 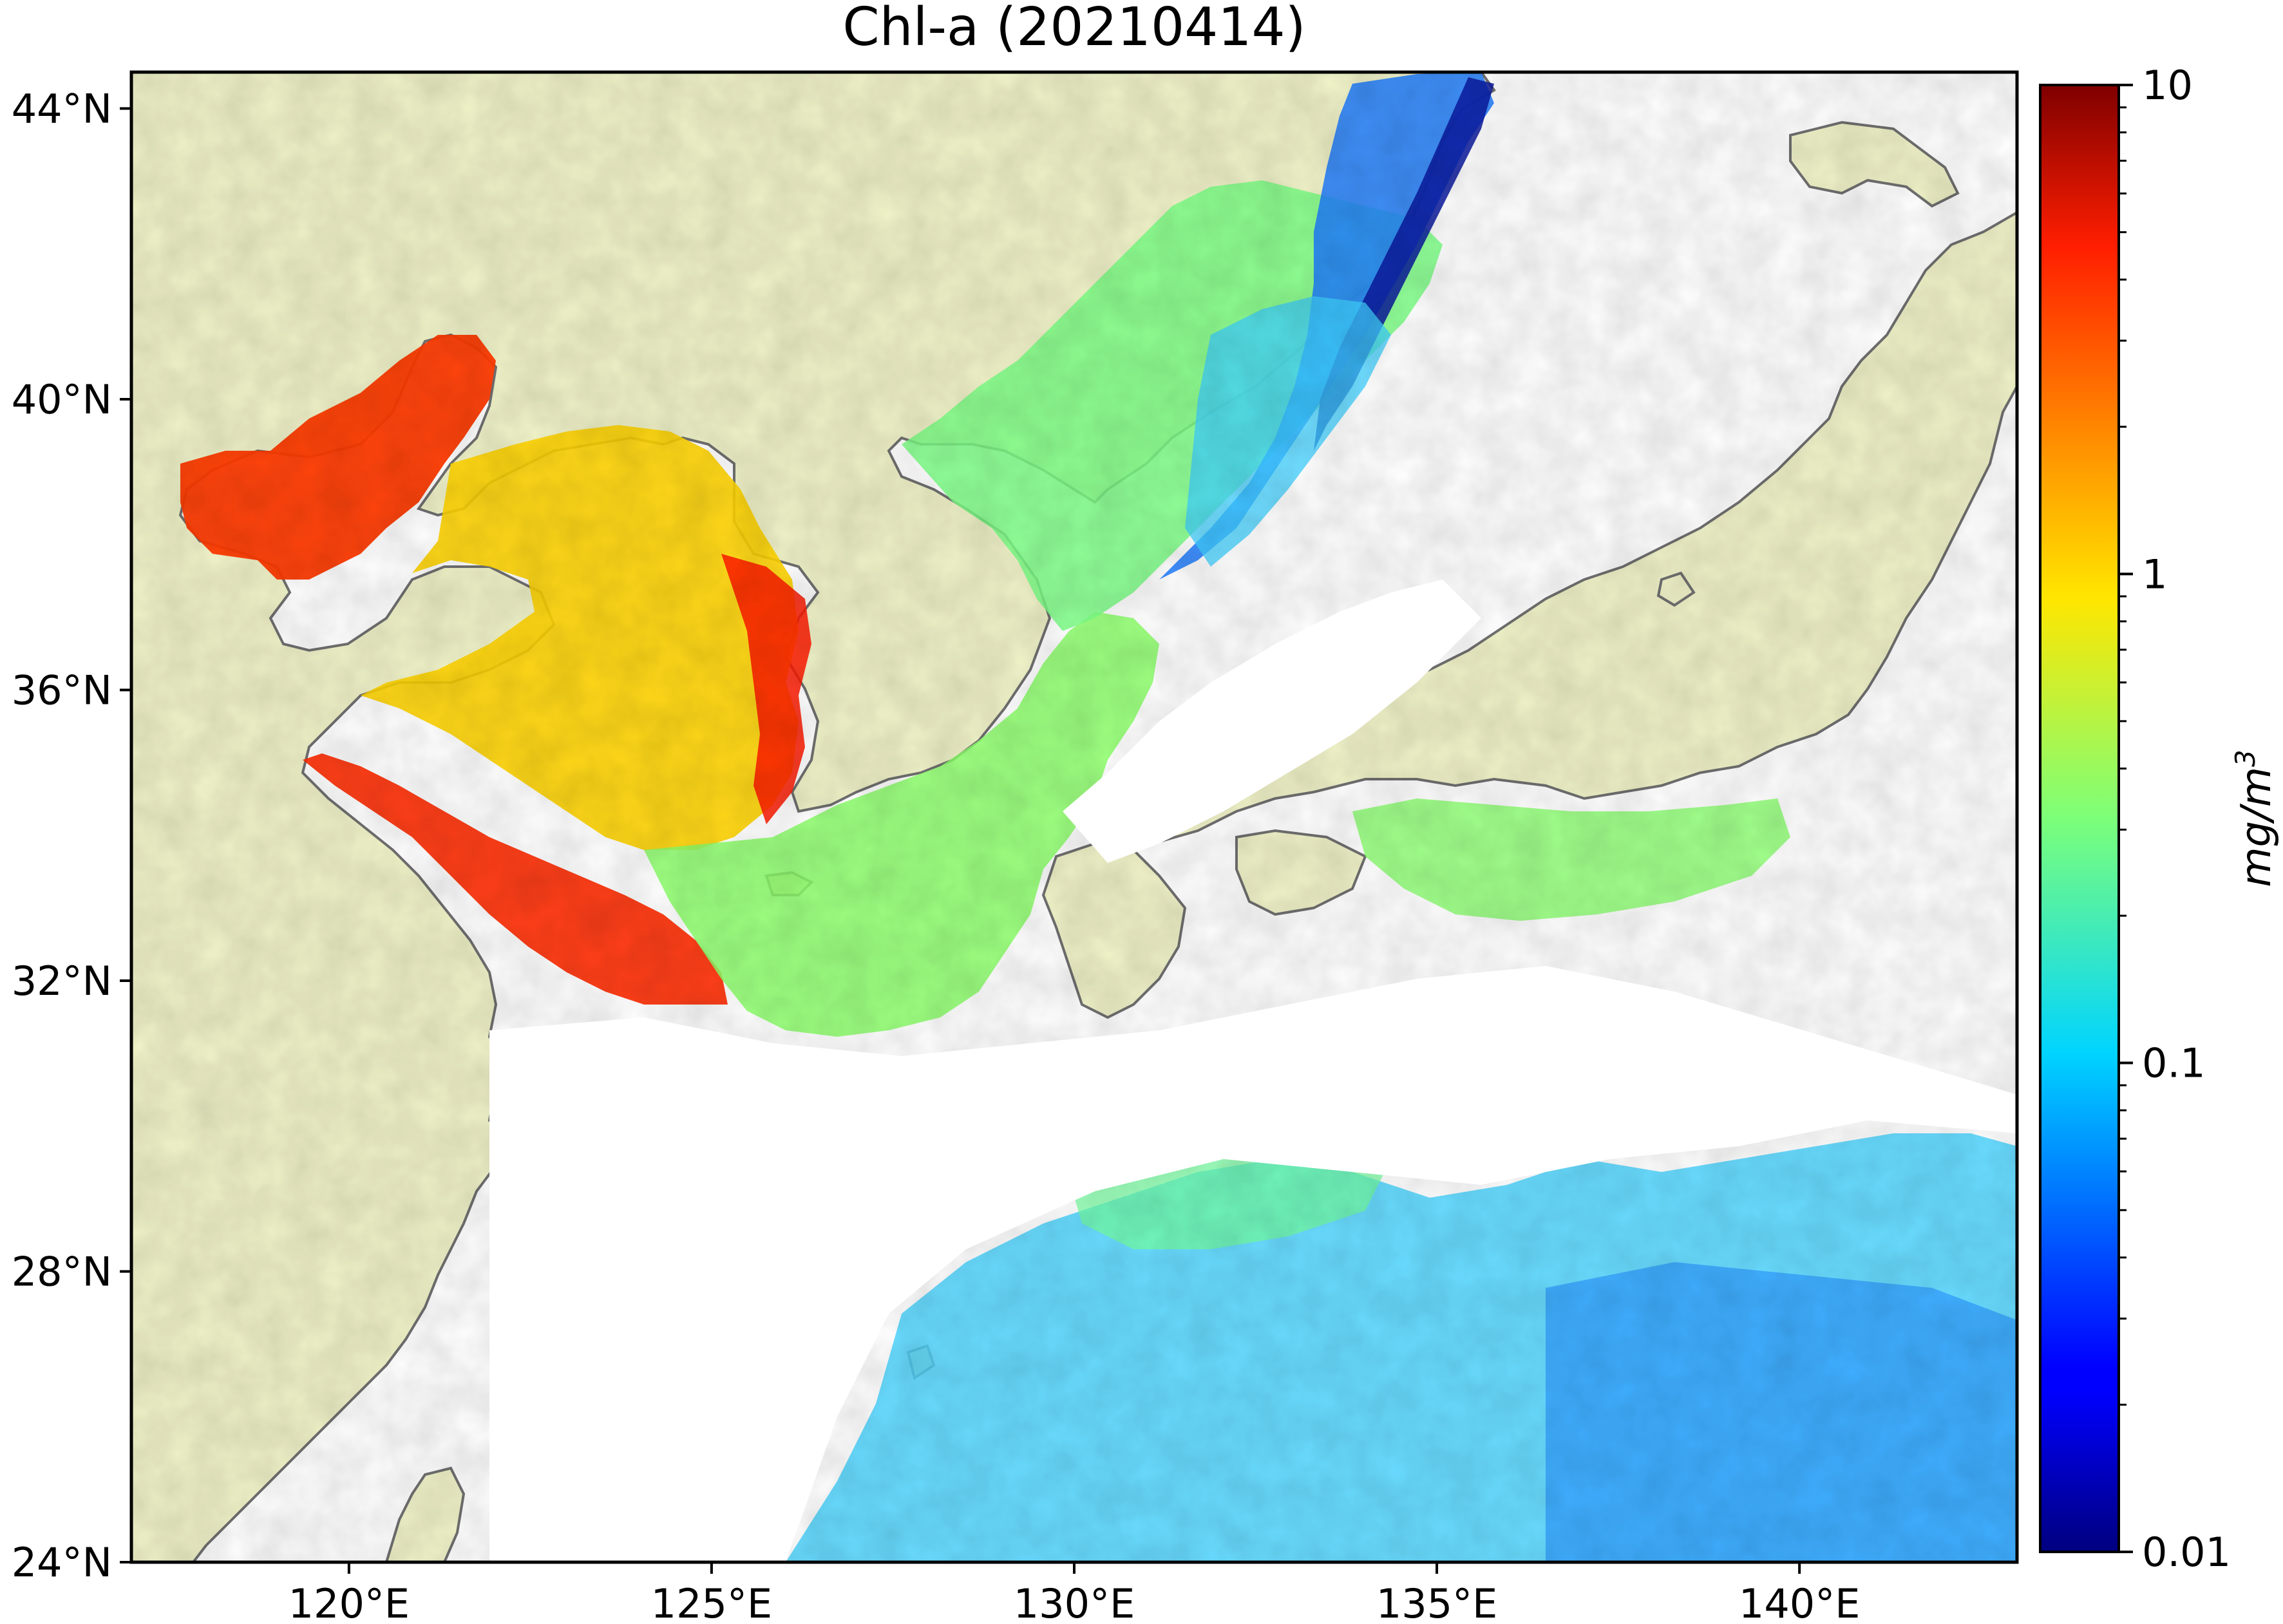 What do you see at coordinates (62, 981) in the screenshot?
I see `lat-tick-label: 32°N` at bounding box center [62, 981].